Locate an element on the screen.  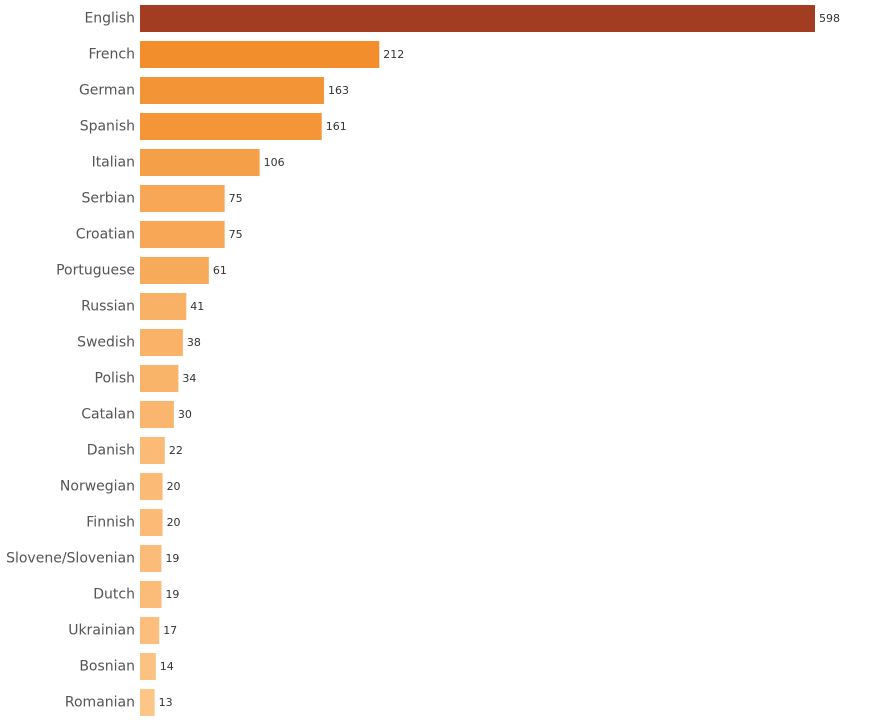
bar-finnish is located at coordinates (151, 522).